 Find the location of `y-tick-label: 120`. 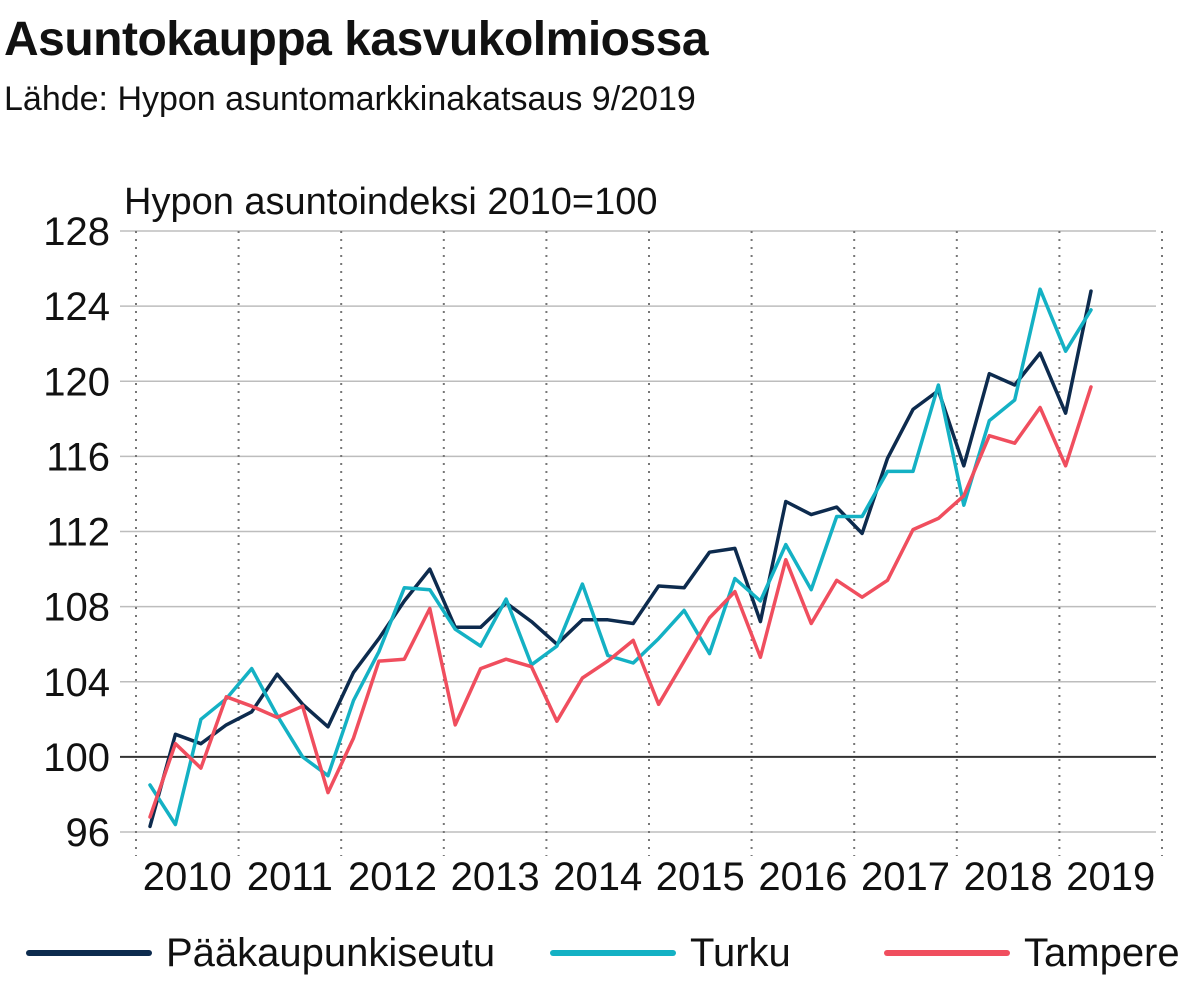

y-tick-label: 120 is located at coordinates (76, 382).